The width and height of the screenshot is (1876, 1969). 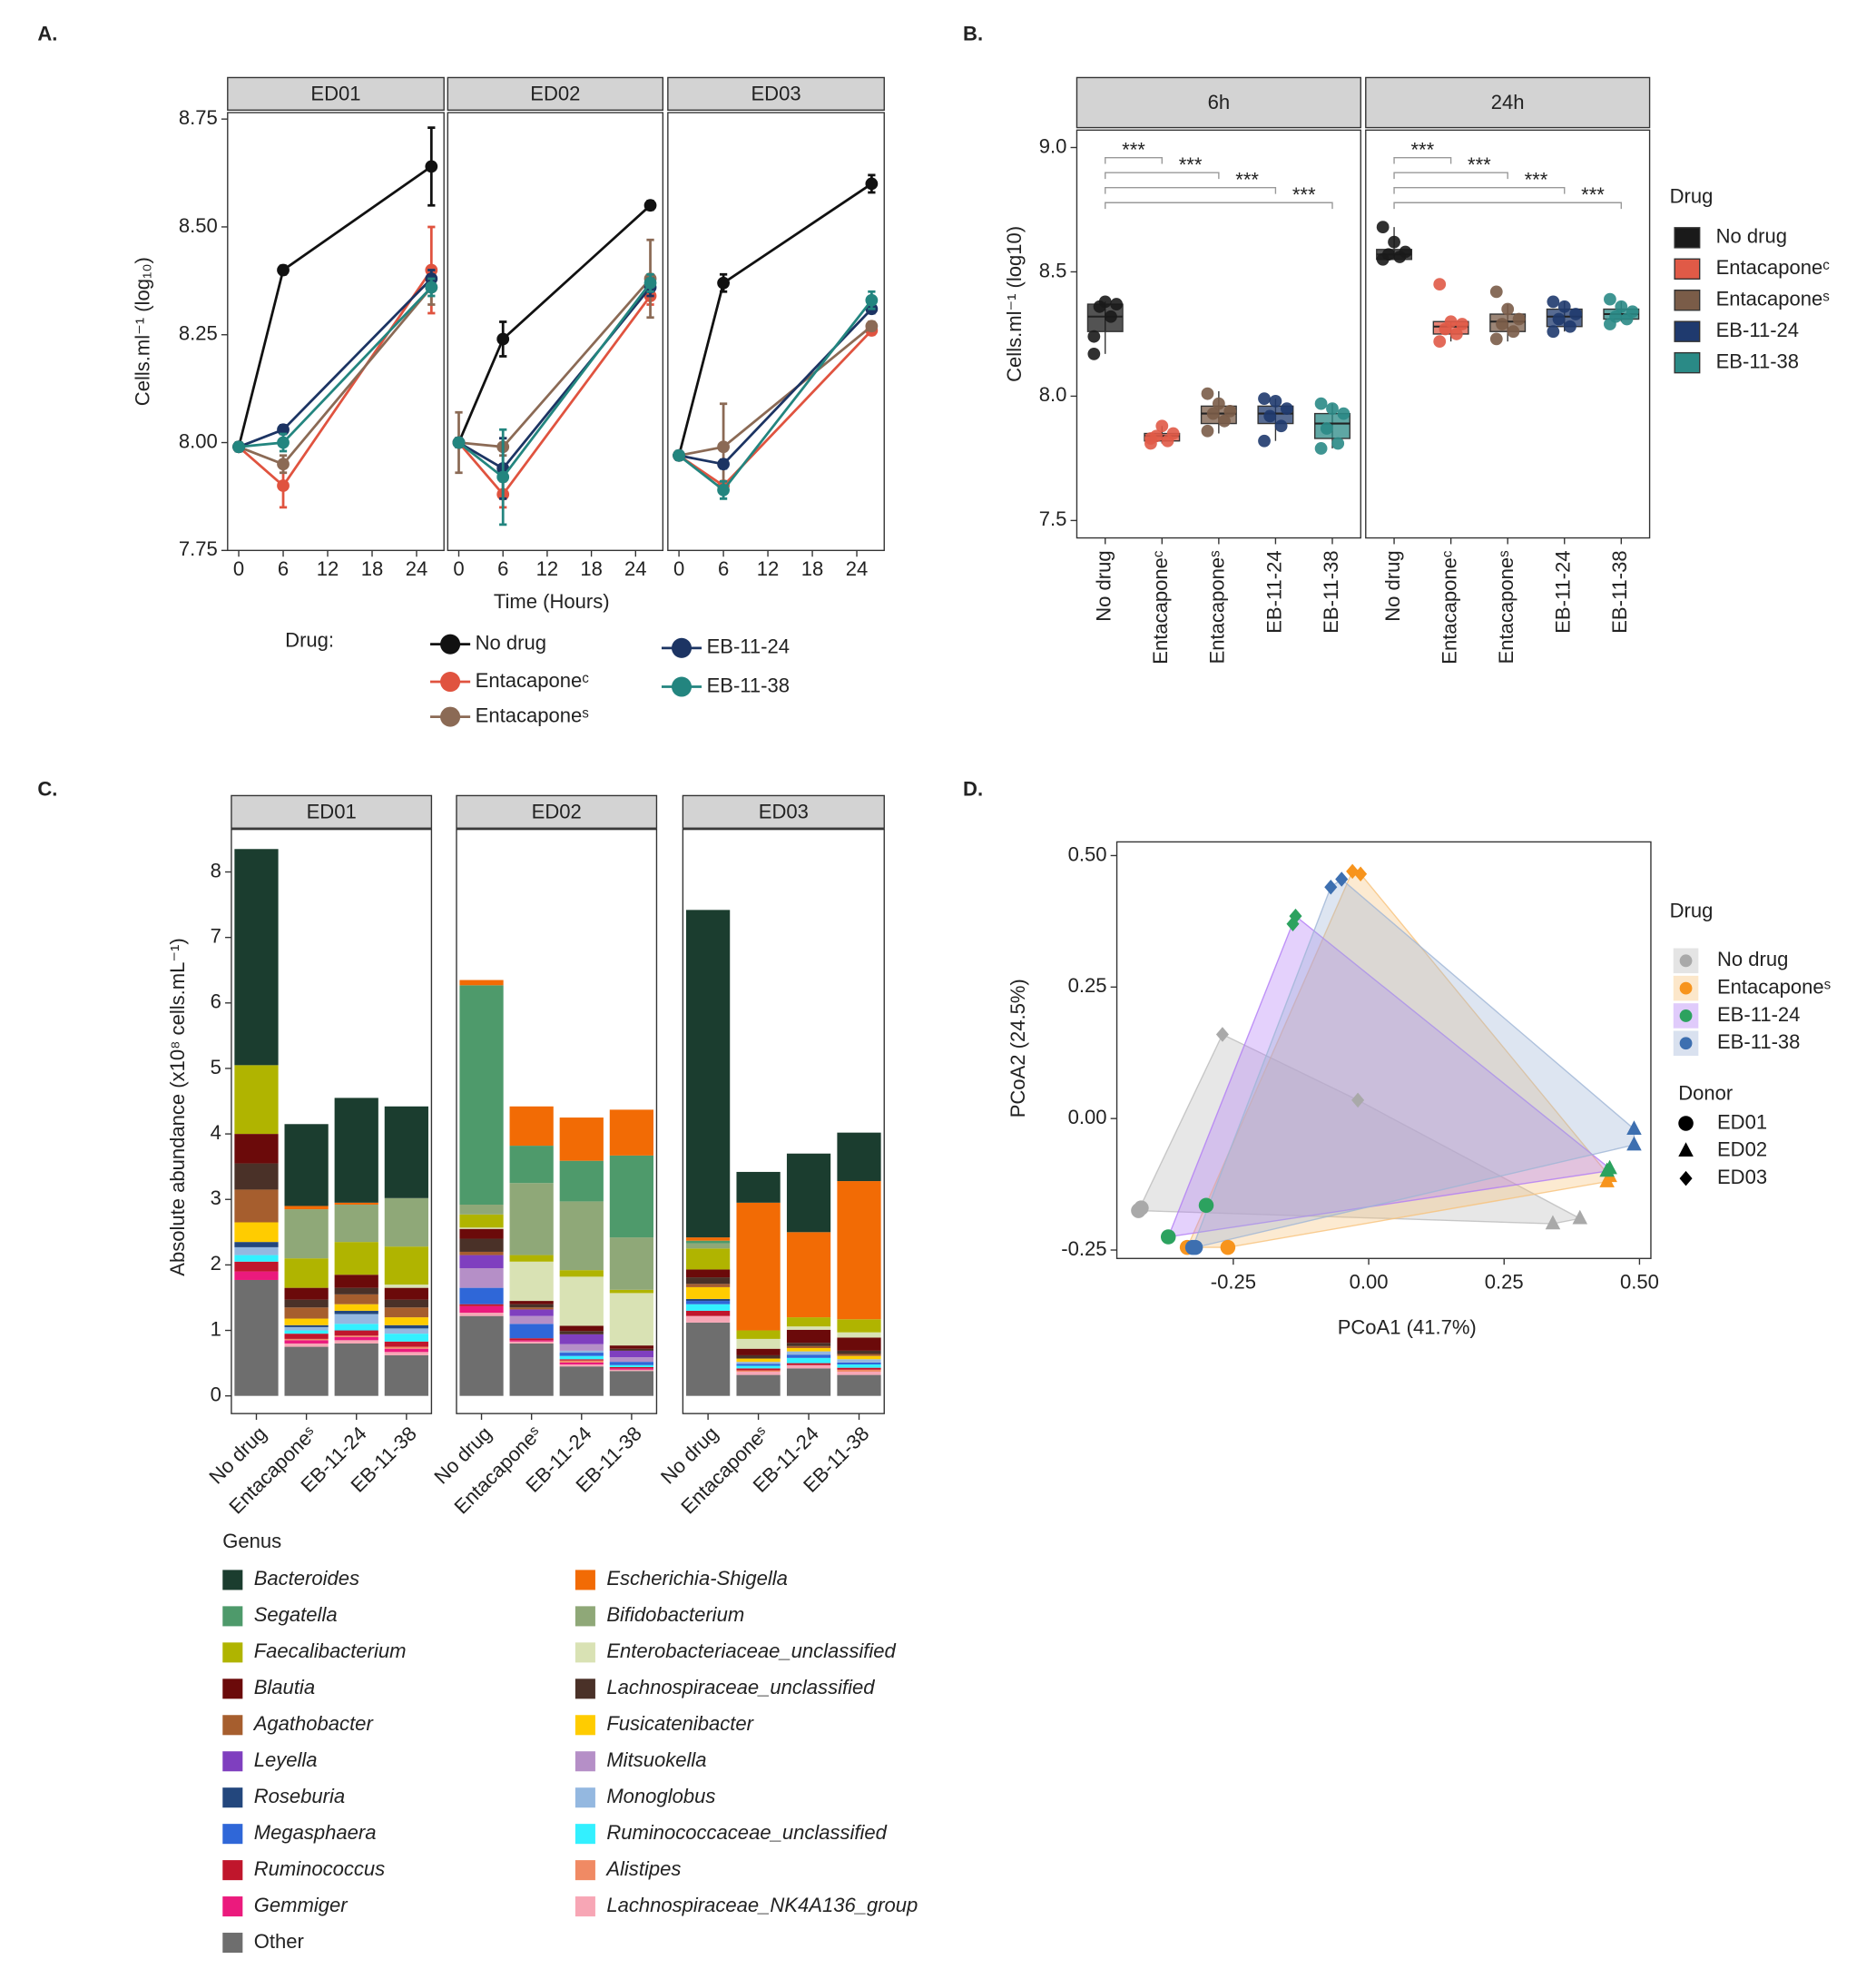 What do you see at coordinates (784, 812) in the screenshot?
I see `facet-label: ED03` at bounding box center [784, 812].